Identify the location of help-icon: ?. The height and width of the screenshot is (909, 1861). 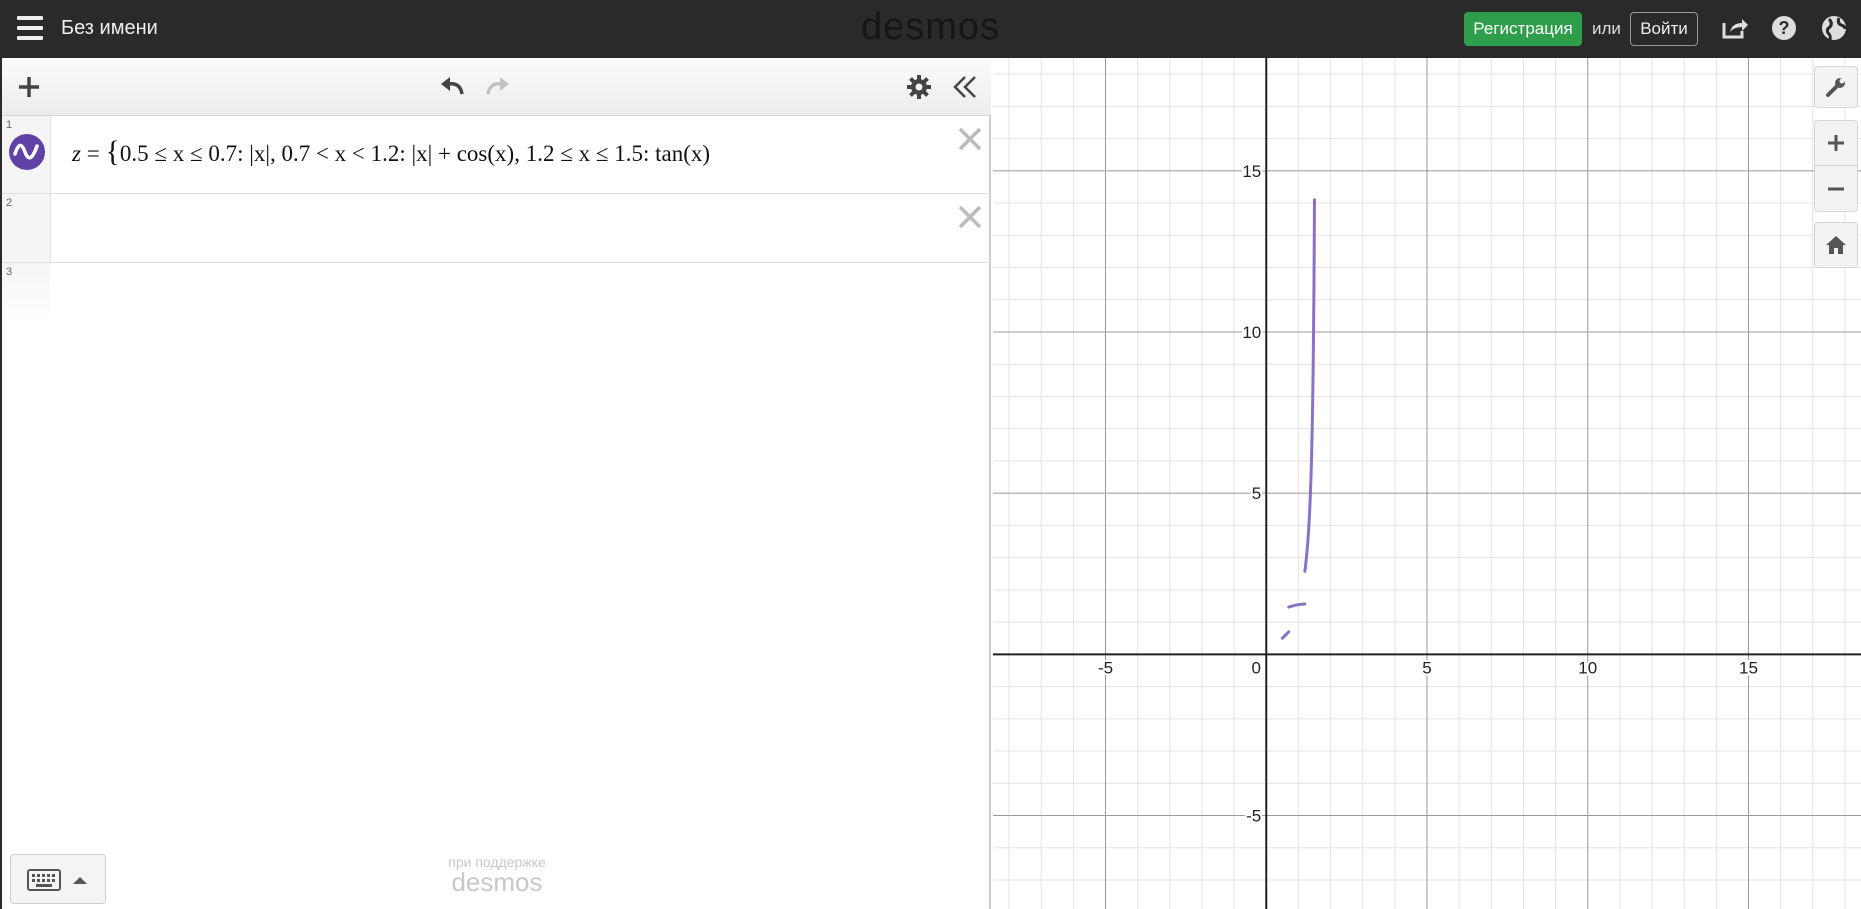
(1784, 28).